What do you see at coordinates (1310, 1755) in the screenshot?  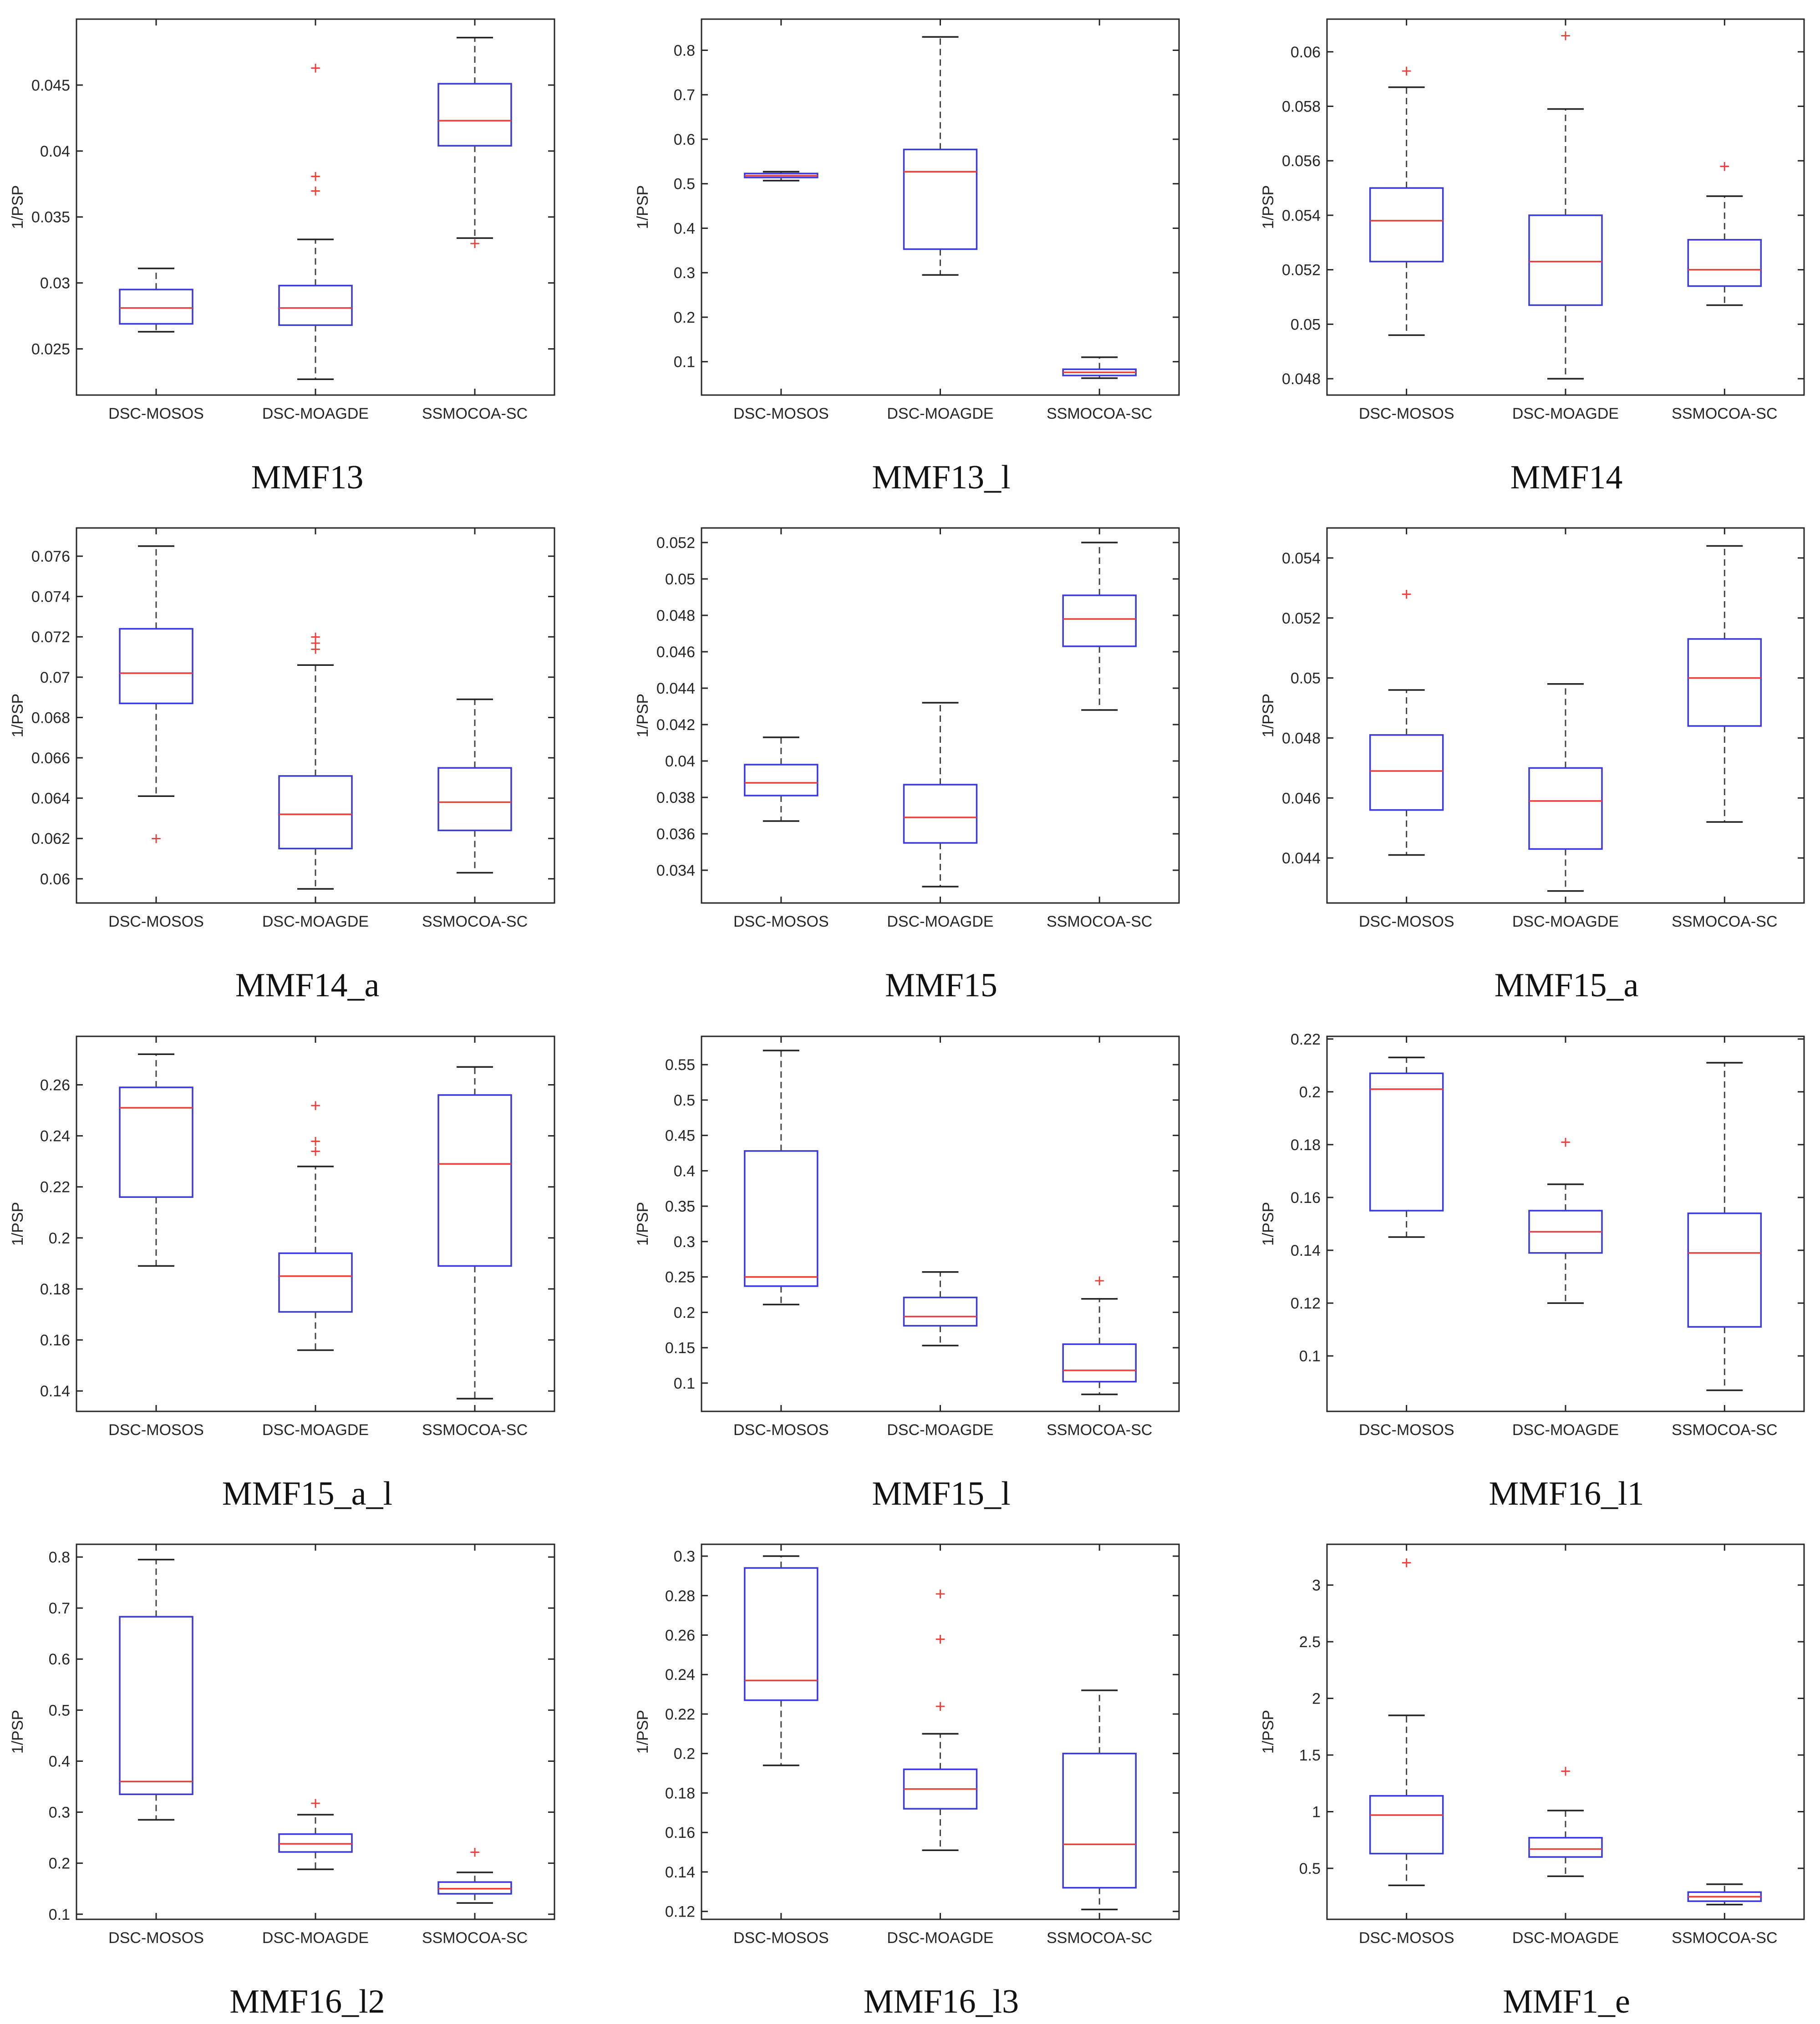 I see `y-tick-label: 1.5` at bounding box center [1310, 1755].